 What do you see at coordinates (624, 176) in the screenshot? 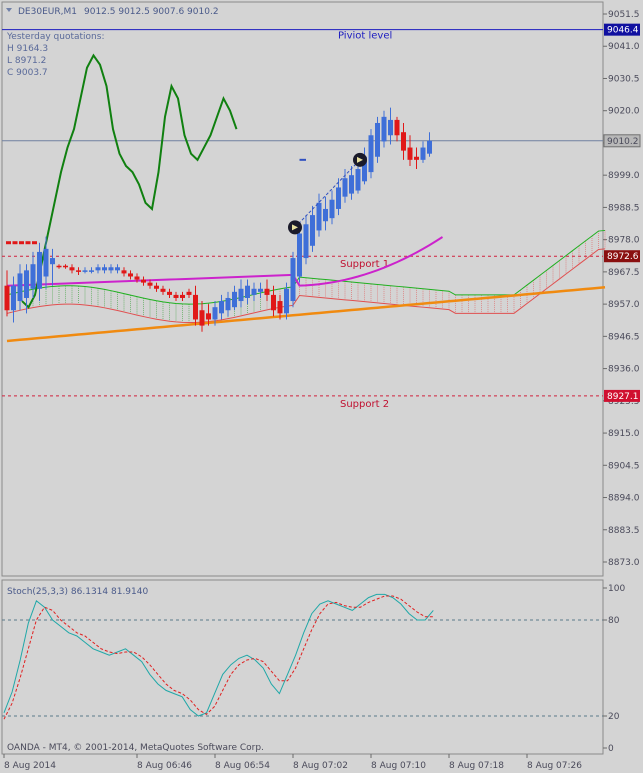
I see `y-tick-label: 8999.0` at bounding box center [624, 176].